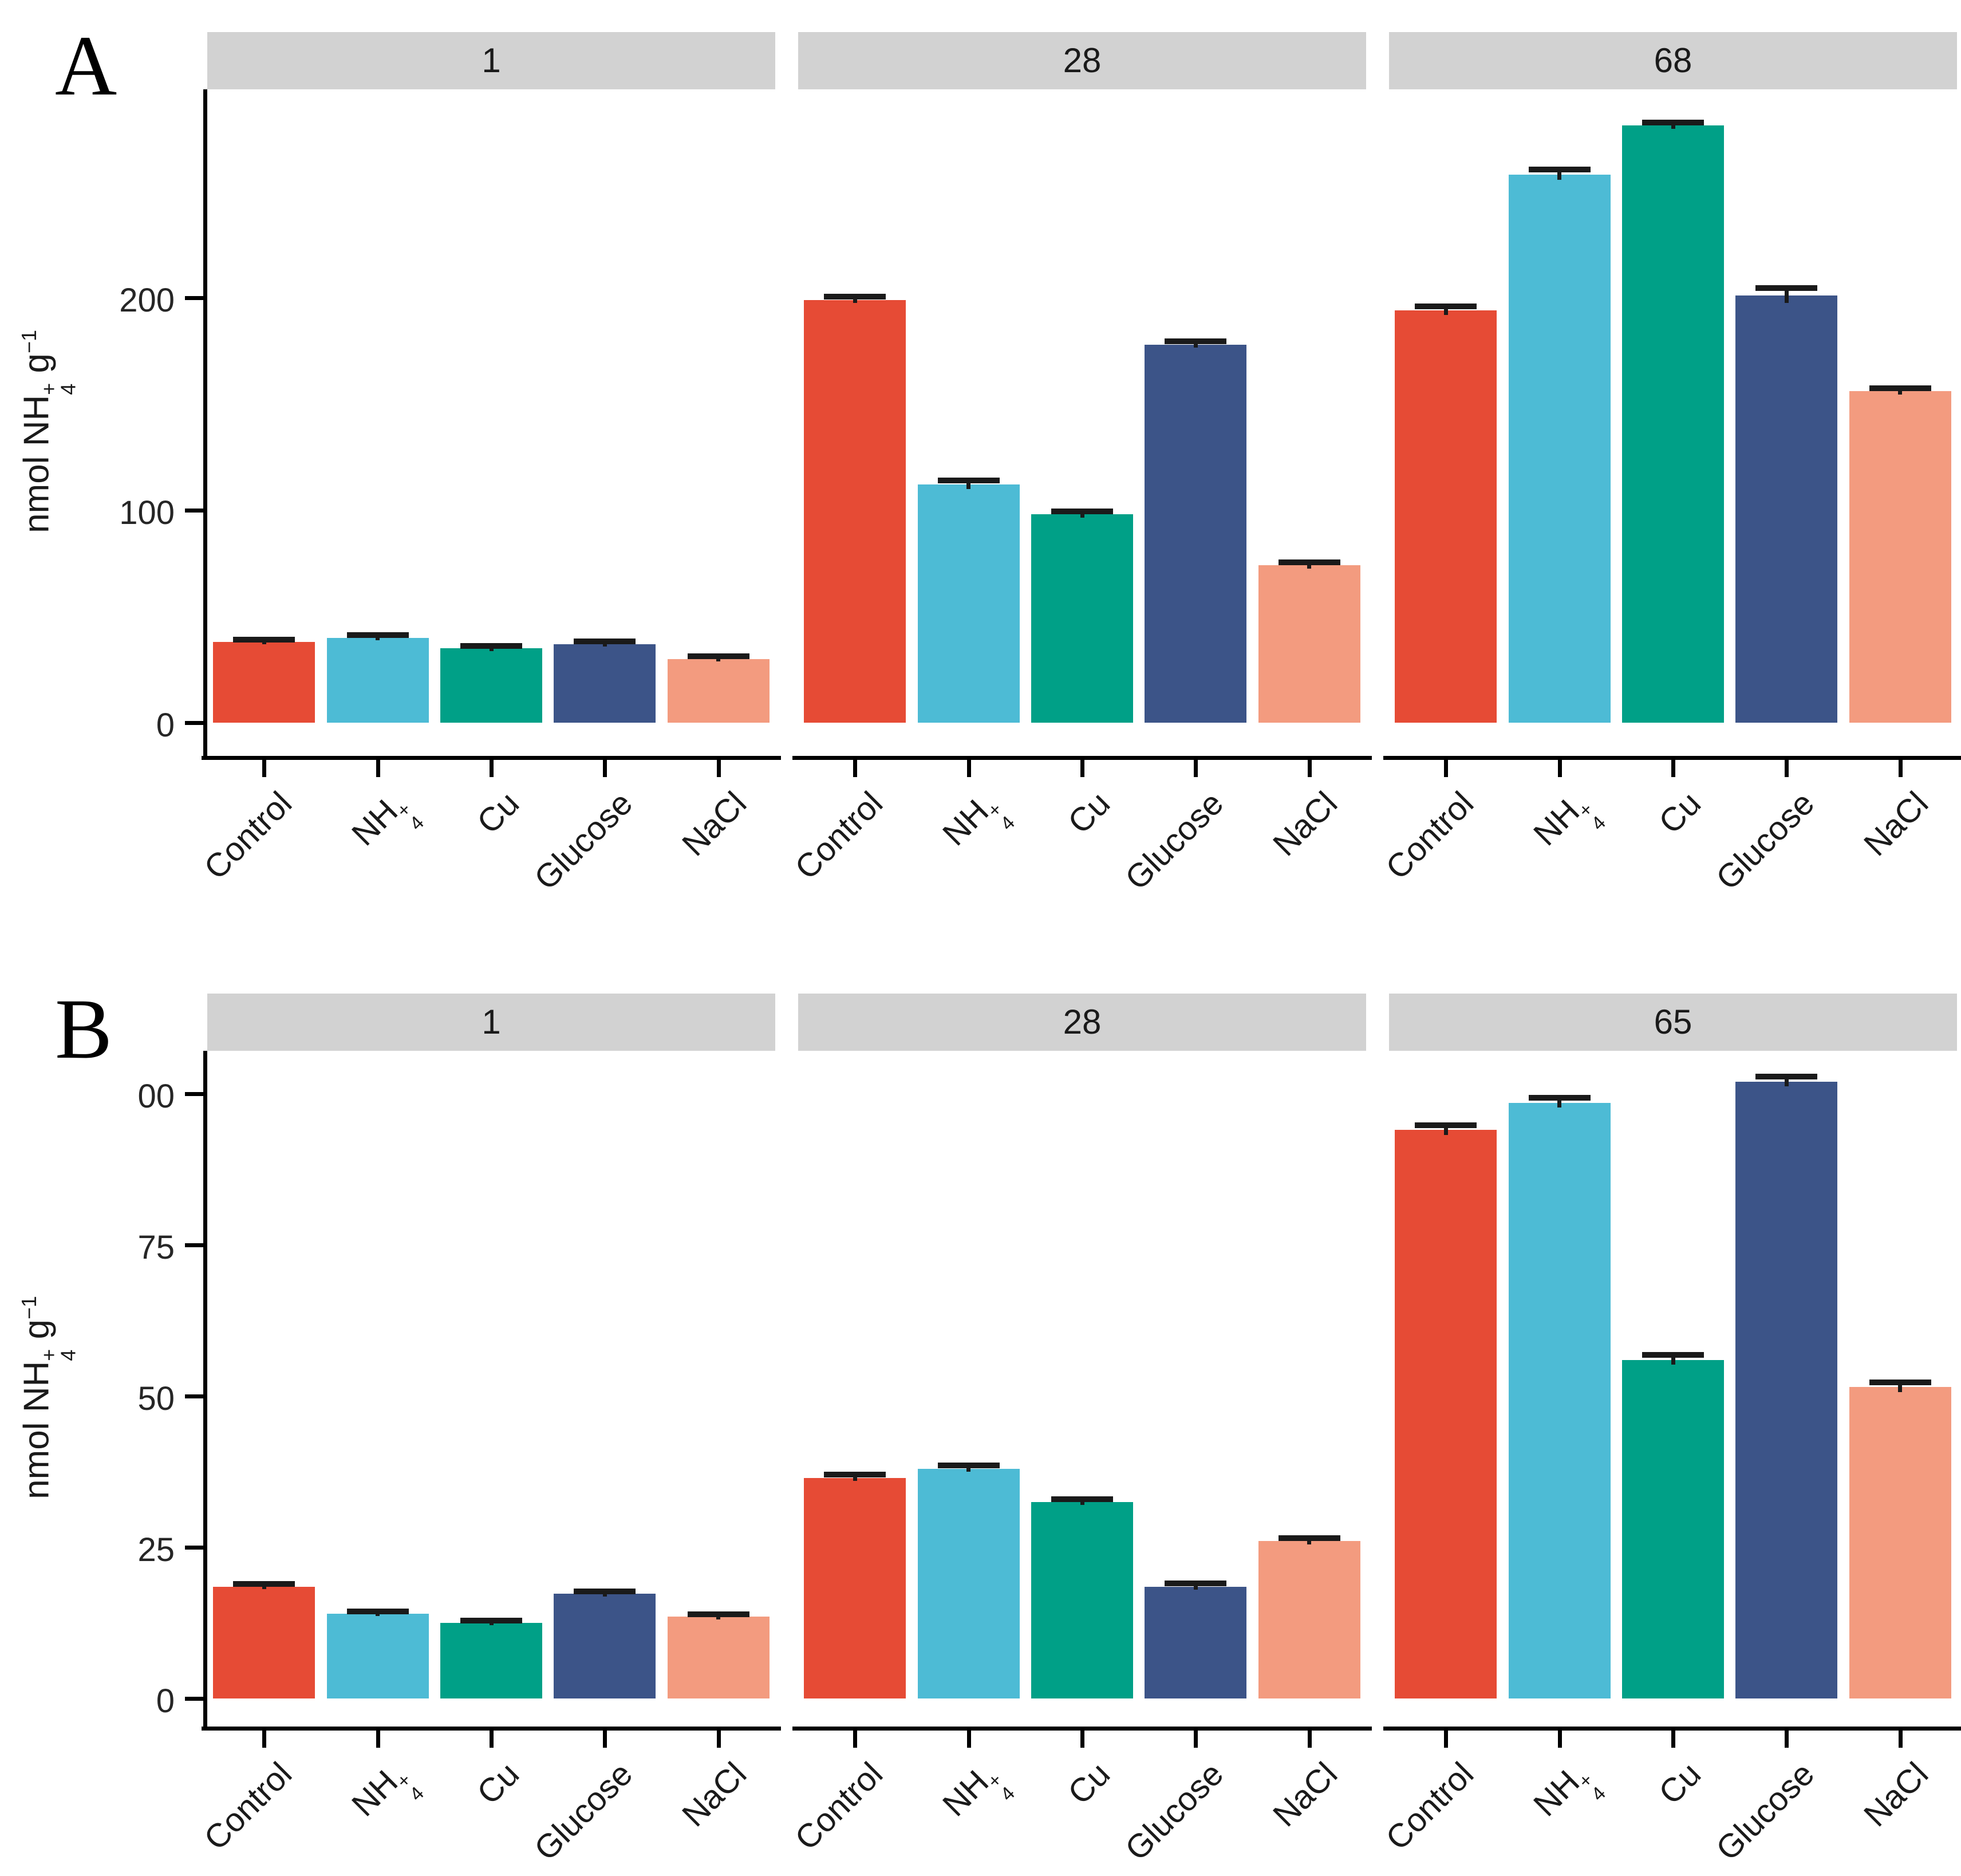 This screenshot has width=1961, height=1876. I want to click on y-tick-label: 50, so click(156, 1398).